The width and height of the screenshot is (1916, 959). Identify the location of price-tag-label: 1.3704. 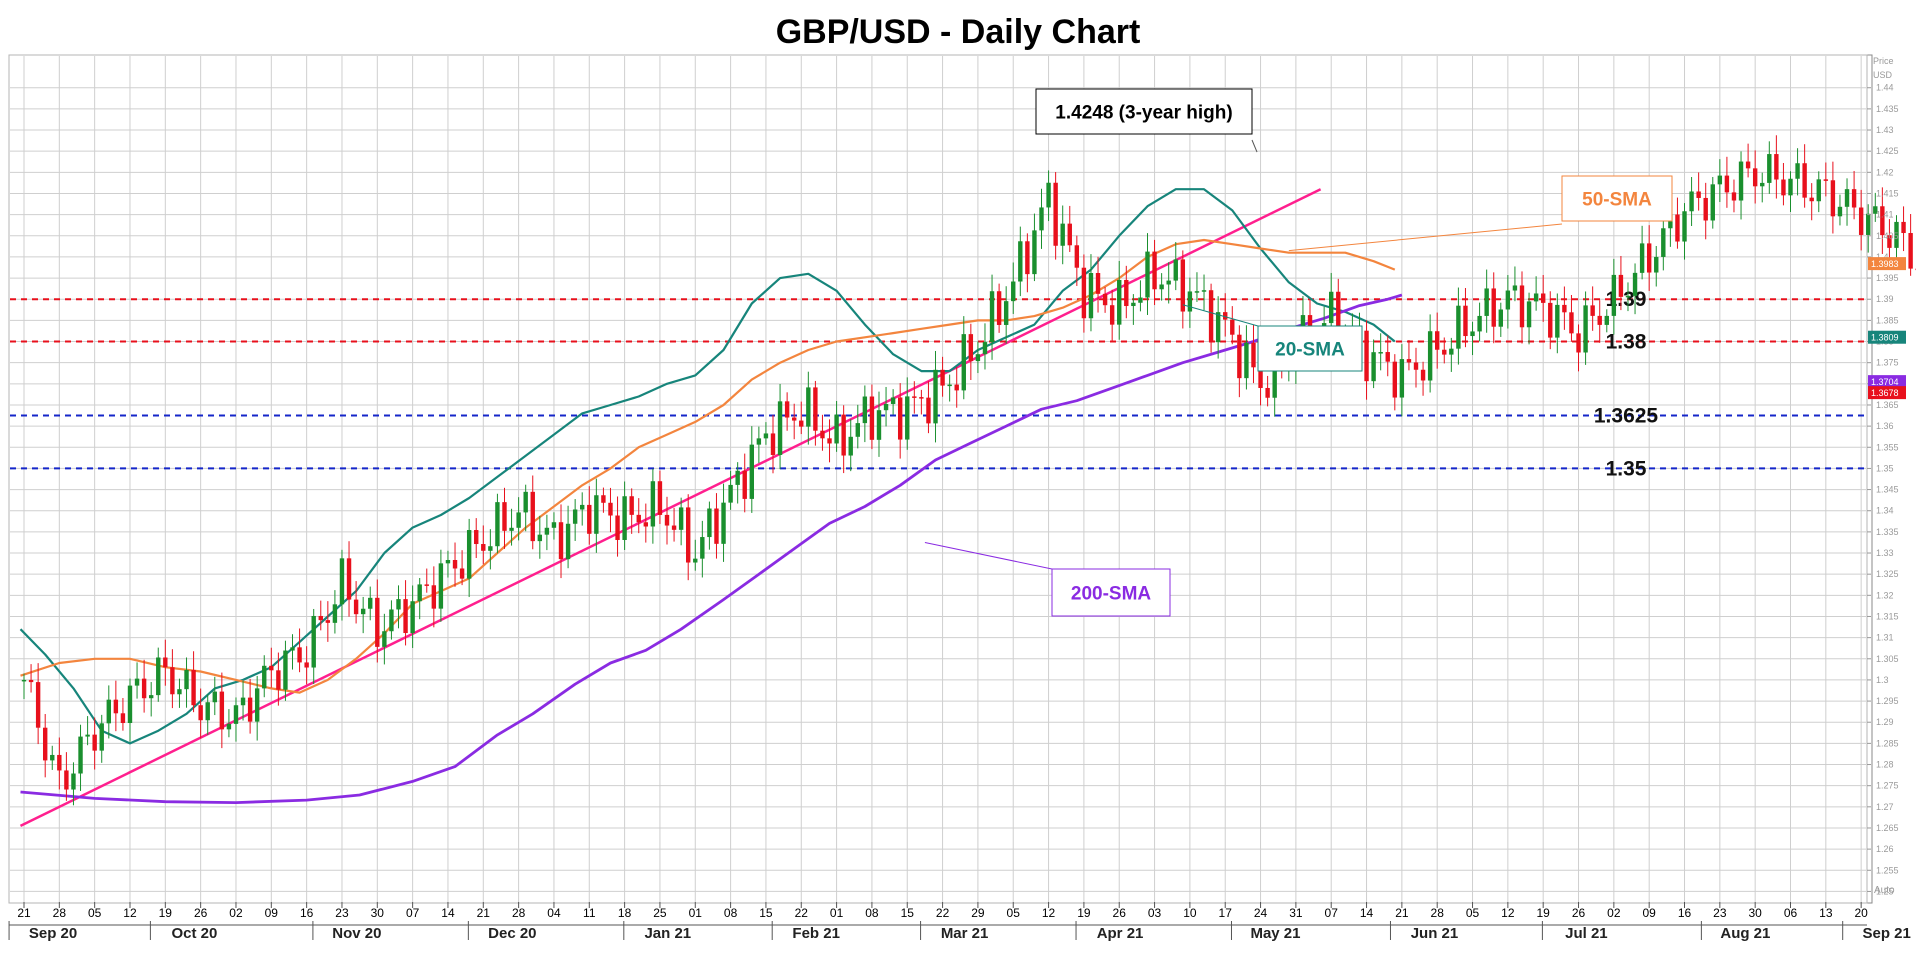
(1885, 382).